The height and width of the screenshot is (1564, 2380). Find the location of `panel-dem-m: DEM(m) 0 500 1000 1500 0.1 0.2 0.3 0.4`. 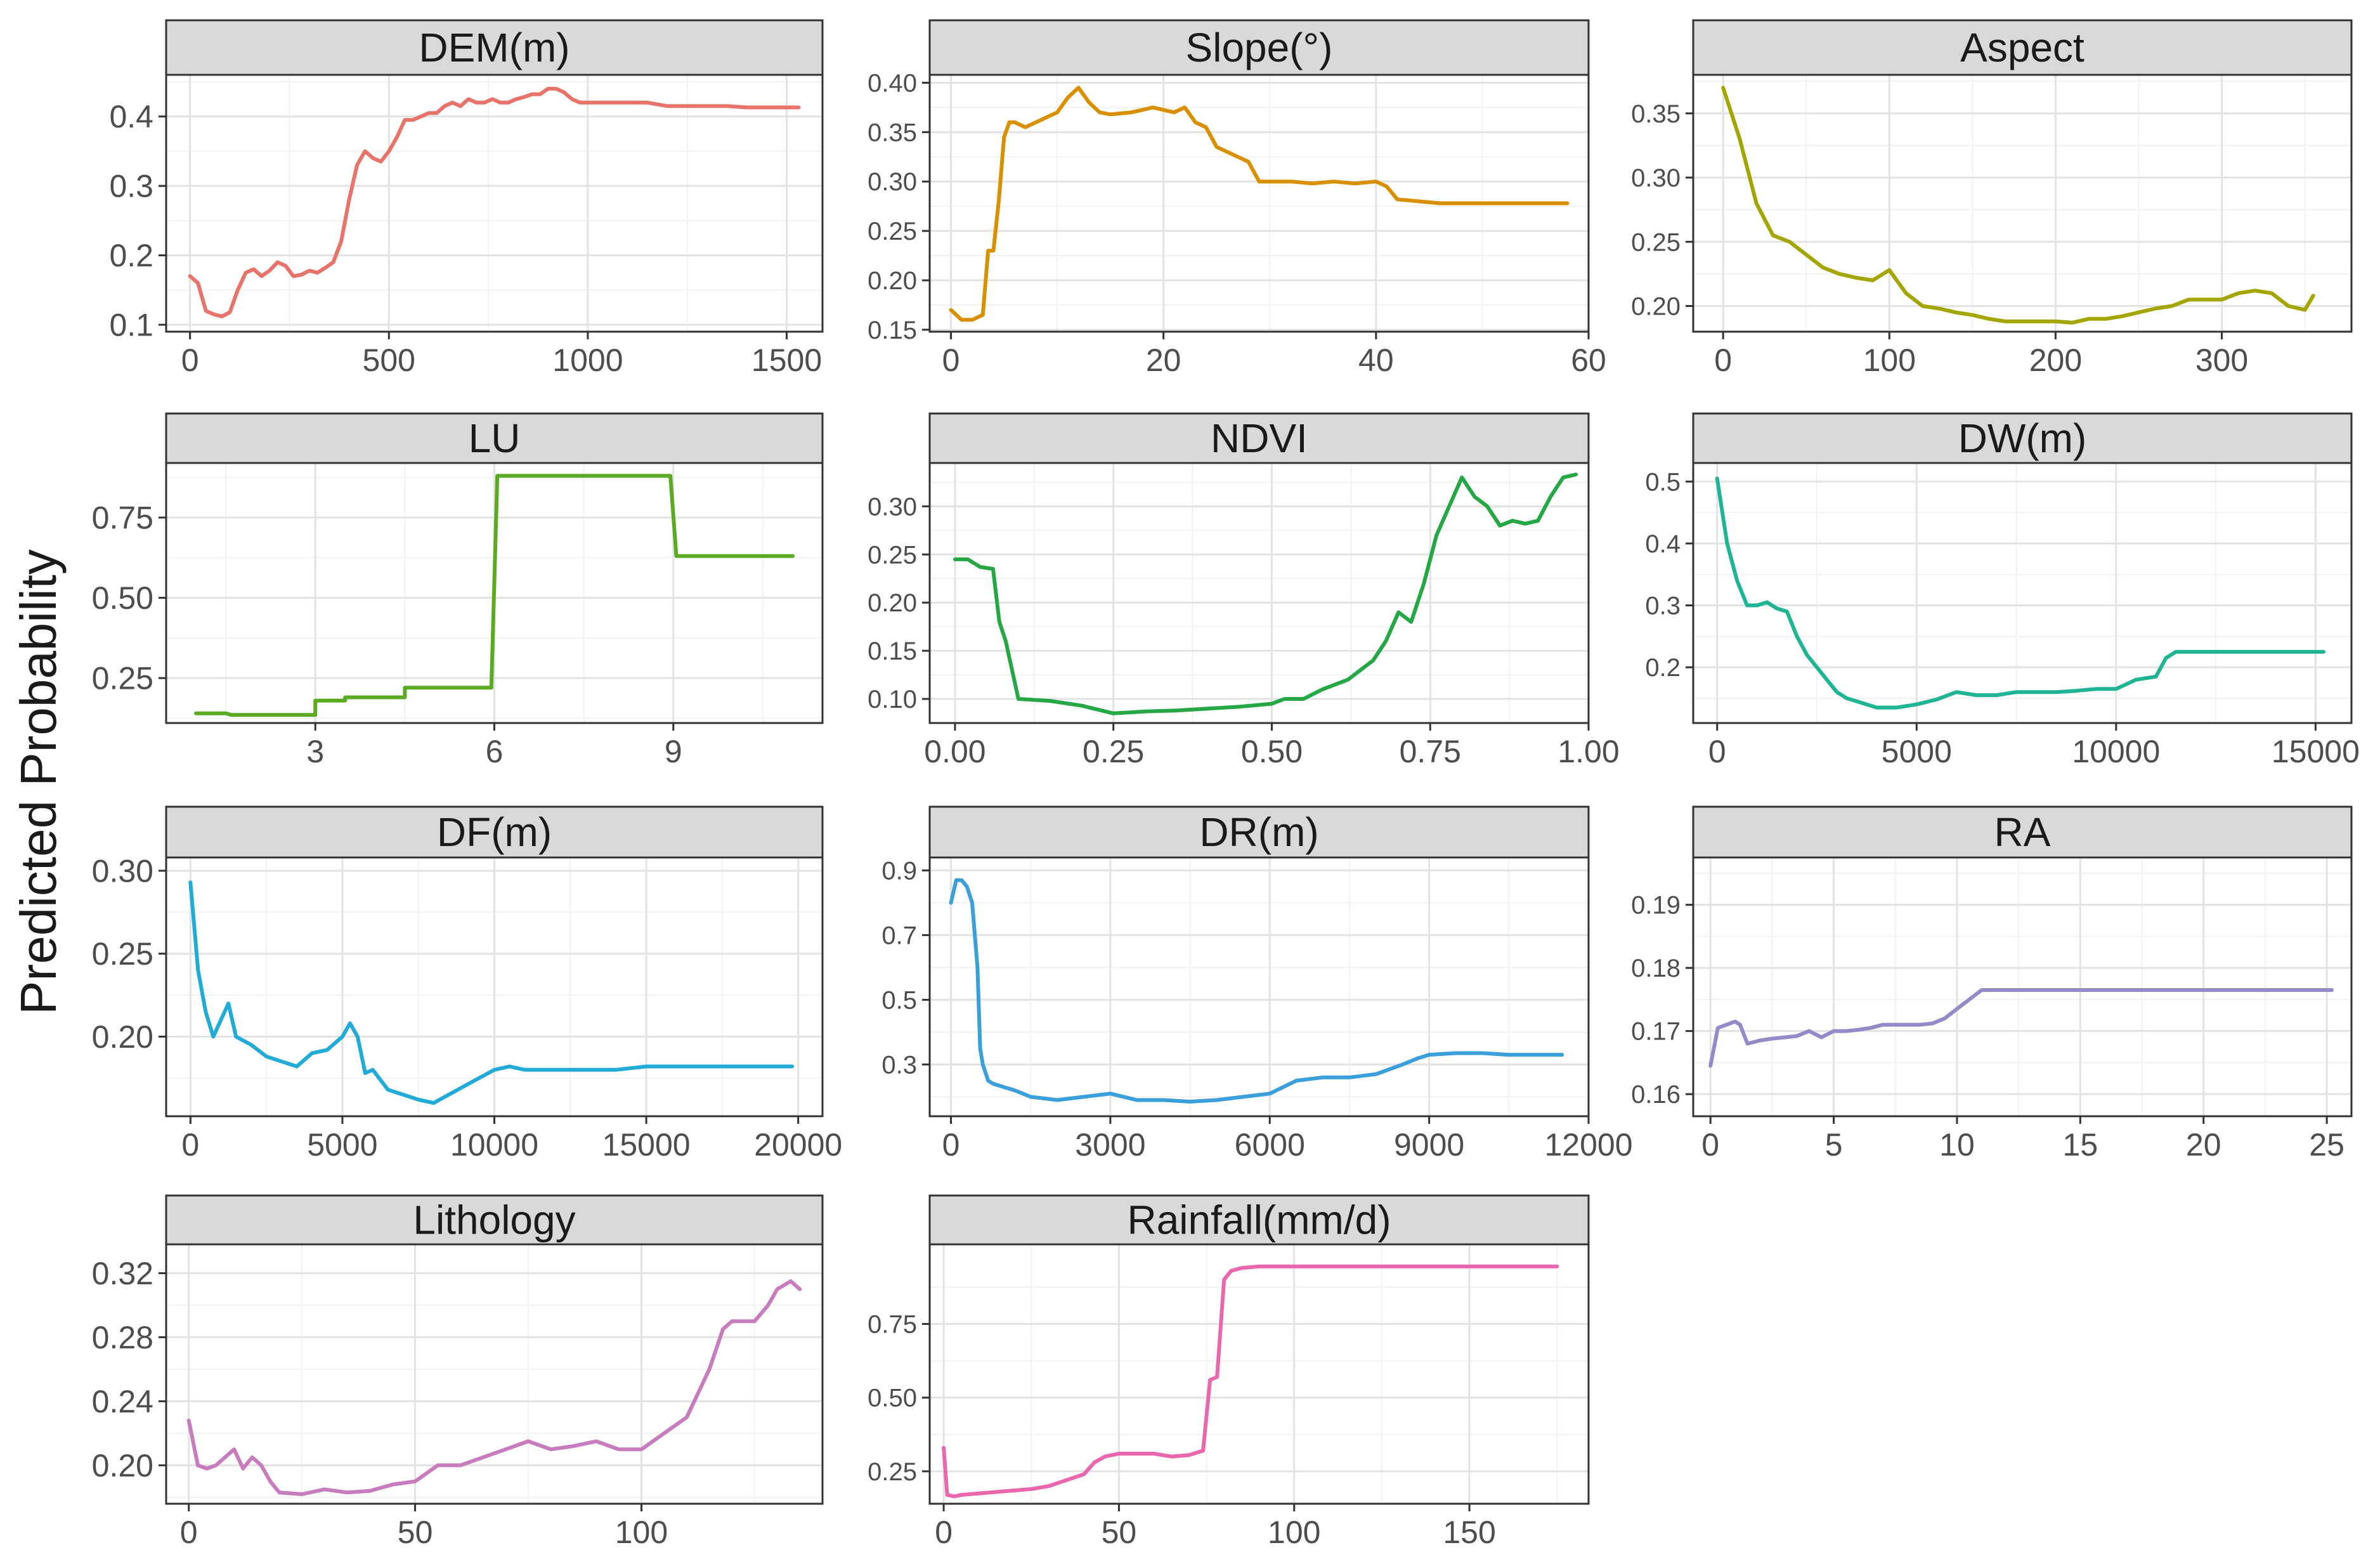

panel-dem-m: DEM(m) 0 500 1000 1500 0.1 0.2 0.3 0.4 is located at coordinates (466, 198).